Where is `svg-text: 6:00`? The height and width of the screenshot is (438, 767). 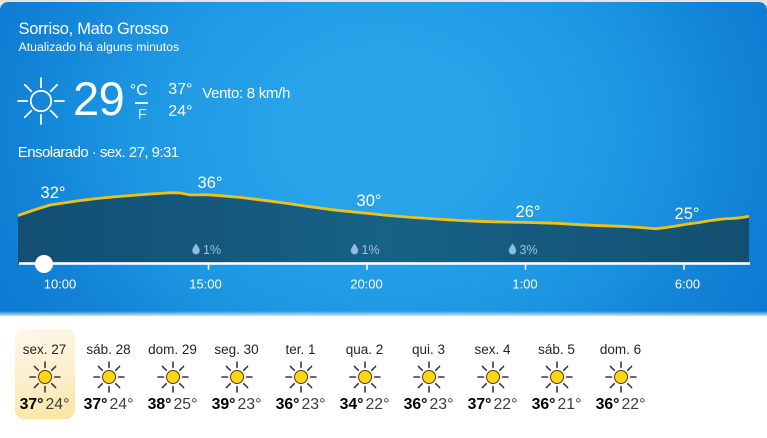
svg-text: 6:00 is located at coordinates (687, 284).